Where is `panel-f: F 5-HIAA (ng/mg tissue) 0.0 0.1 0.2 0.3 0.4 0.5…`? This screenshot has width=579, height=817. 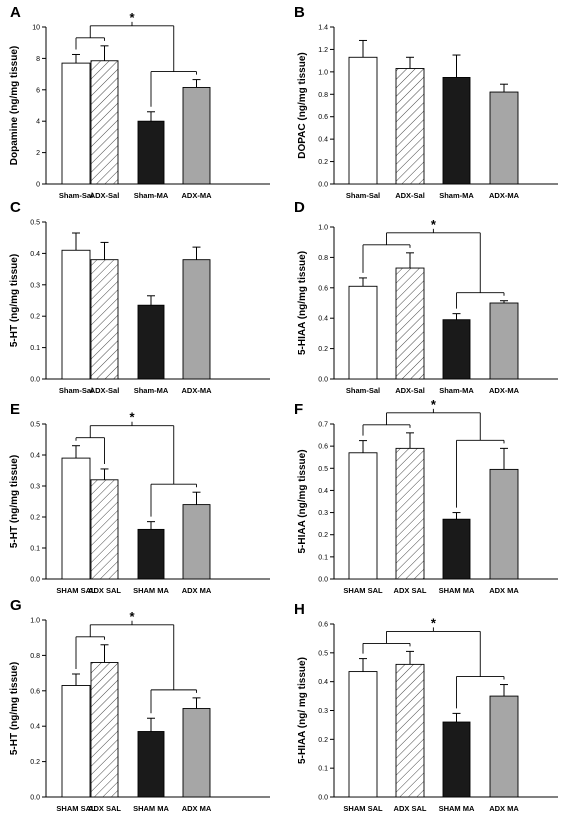
panel-f: F 5-HIAA (ng/mg tissue) 0.0 0.1 0.2 0.3 0.4 0.5… is located at coordinates (426, 496).